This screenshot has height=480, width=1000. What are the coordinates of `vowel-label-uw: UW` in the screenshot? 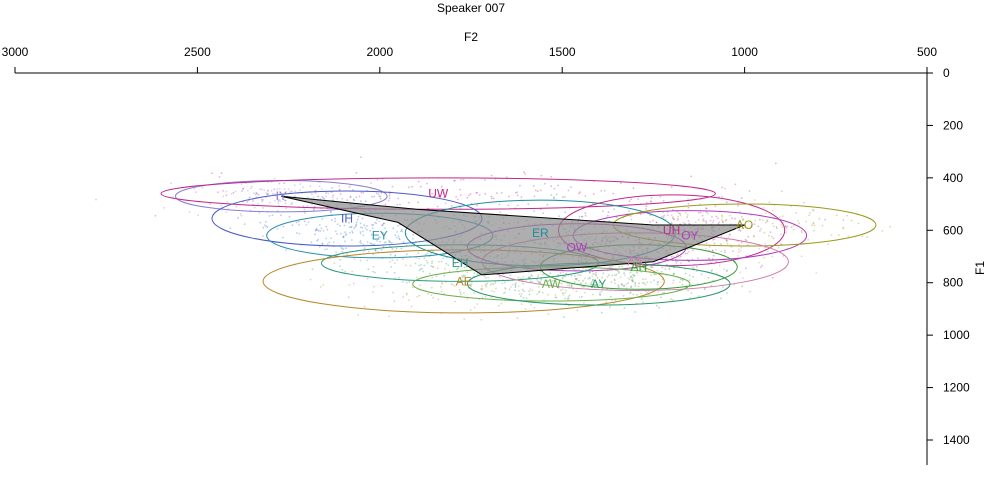 It's located at (438, 194).